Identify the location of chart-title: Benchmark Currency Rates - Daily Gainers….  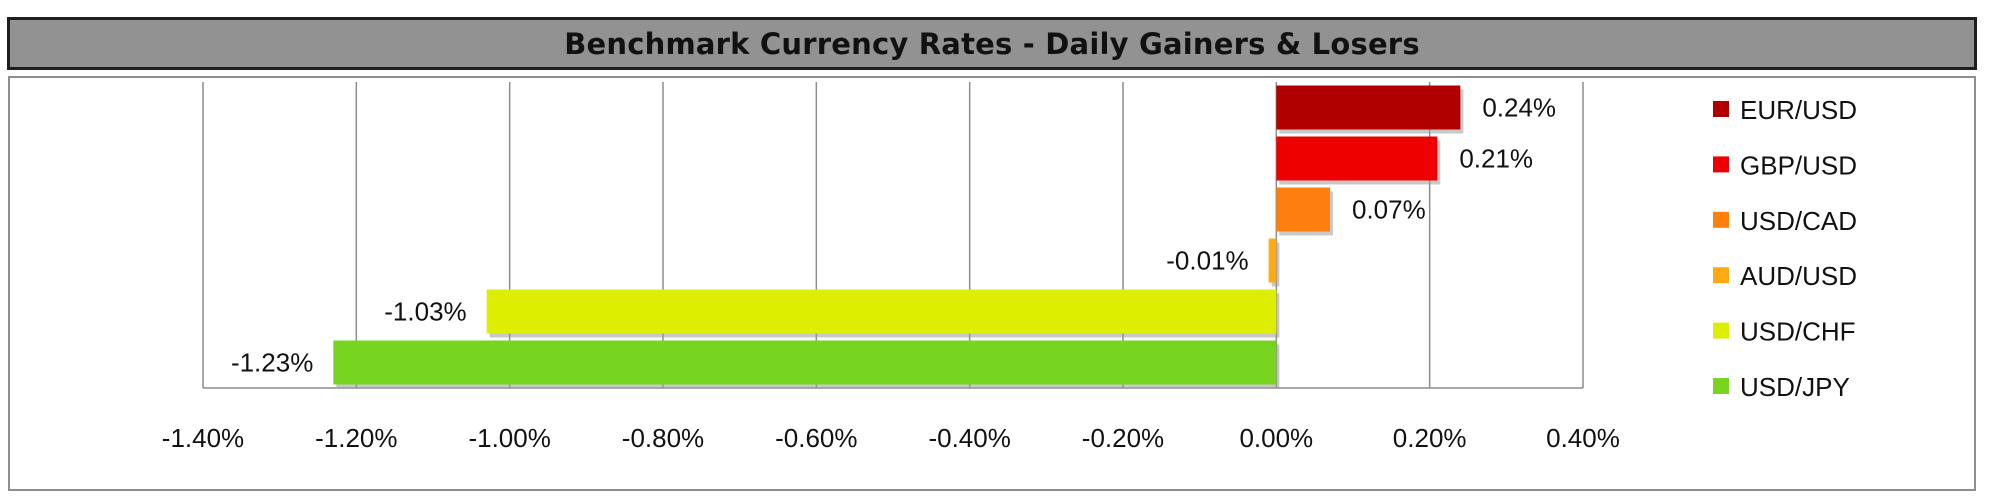
(992, 43).